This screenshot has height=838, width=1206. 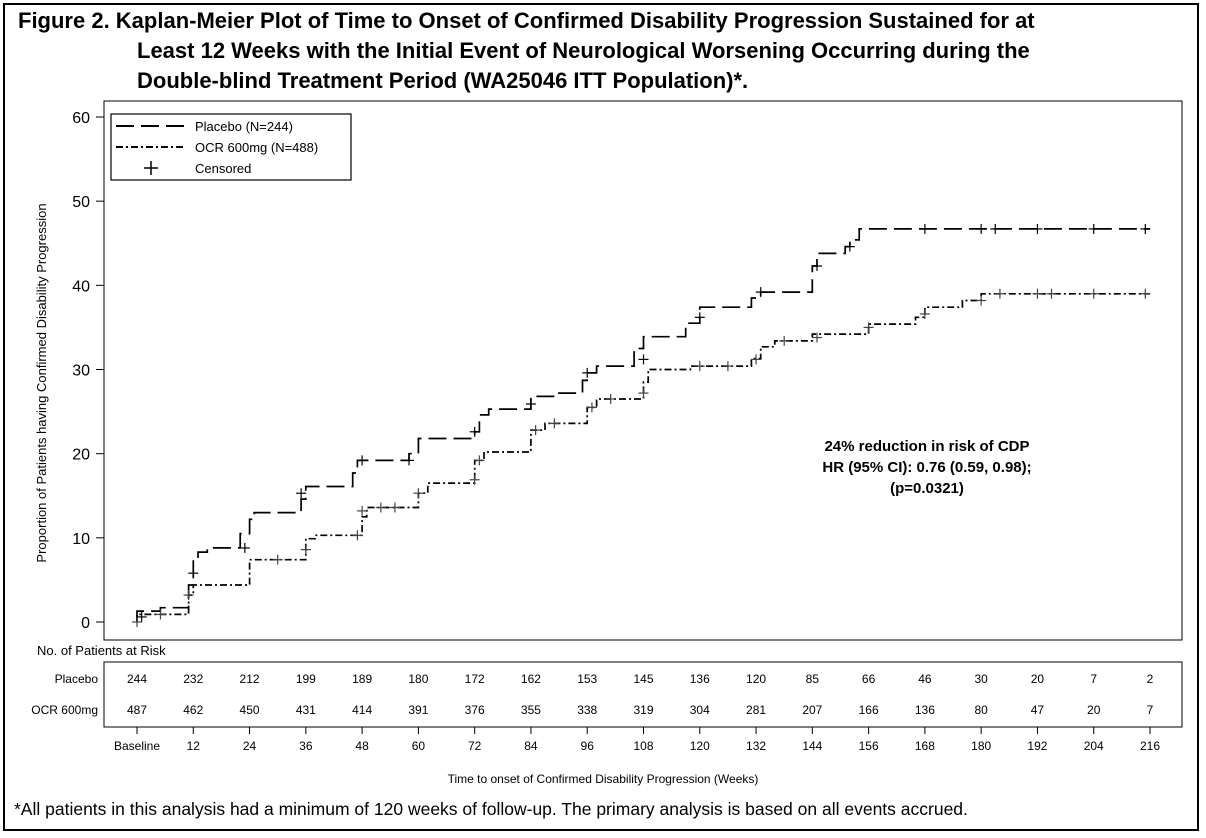 What do you see at coordinates (193, 710) in the screenshot?
I see `risk-value: 462` at bounding box center [193, 710].